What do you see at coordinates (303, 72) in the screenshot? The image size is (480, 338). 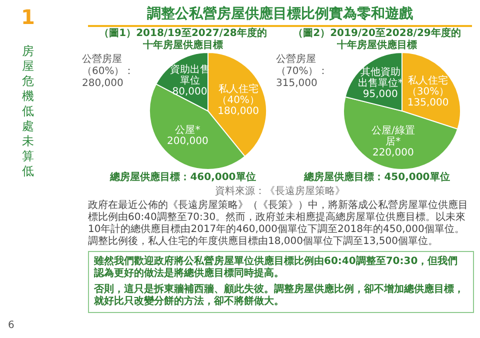 I see `text: 公營房屋（70%）：315,000` at bounding box center [303, 72].